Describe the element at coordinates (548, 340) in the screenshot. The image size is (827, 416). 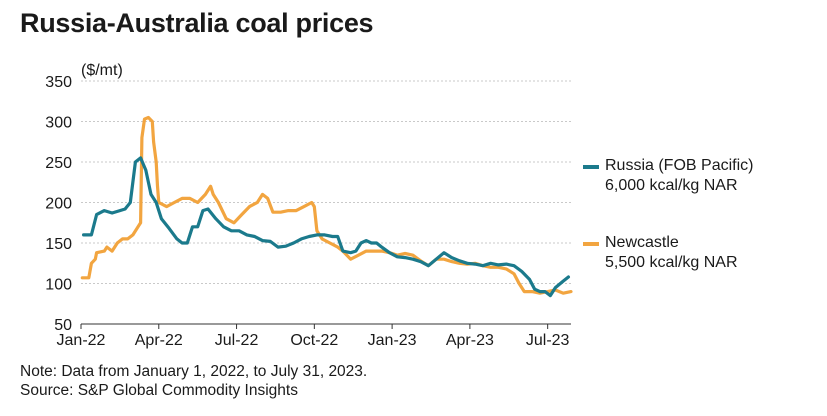
I see `x-tick-label: Jul-23` at that location.